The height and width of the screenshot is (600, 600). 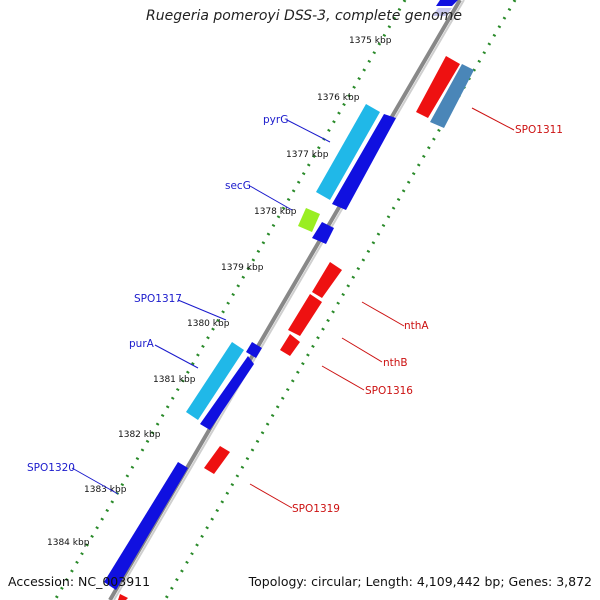 What do you see at coordinates (227, 393) in the screenshot?
I see `gene-purA-partner` at bounding box center [227, 393].